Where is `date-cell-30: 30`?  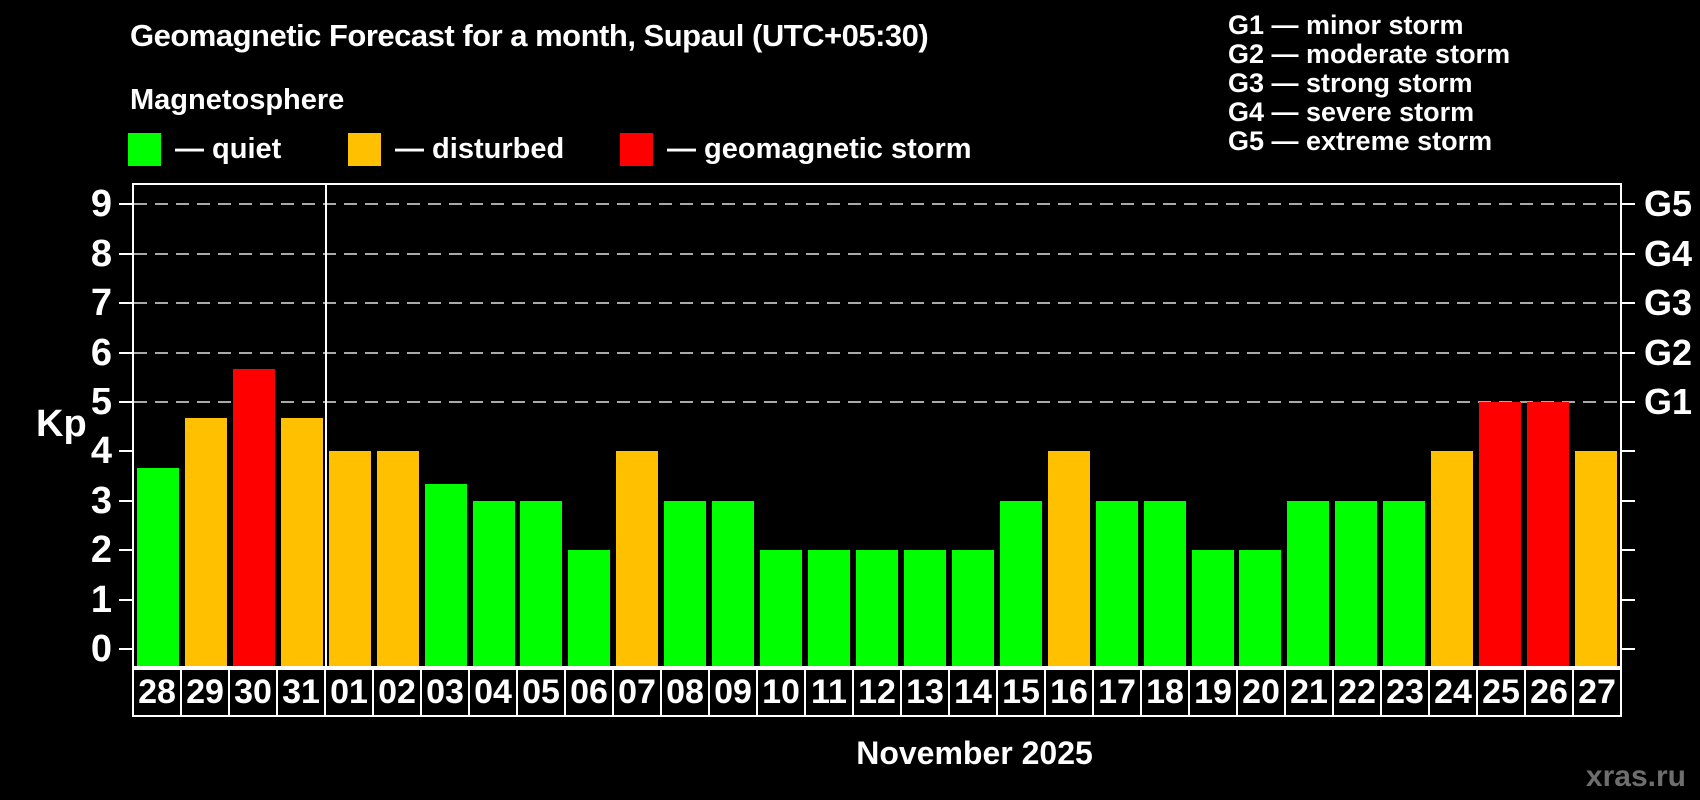 date-cell-30: 30 is located at coordinates (252, 692).